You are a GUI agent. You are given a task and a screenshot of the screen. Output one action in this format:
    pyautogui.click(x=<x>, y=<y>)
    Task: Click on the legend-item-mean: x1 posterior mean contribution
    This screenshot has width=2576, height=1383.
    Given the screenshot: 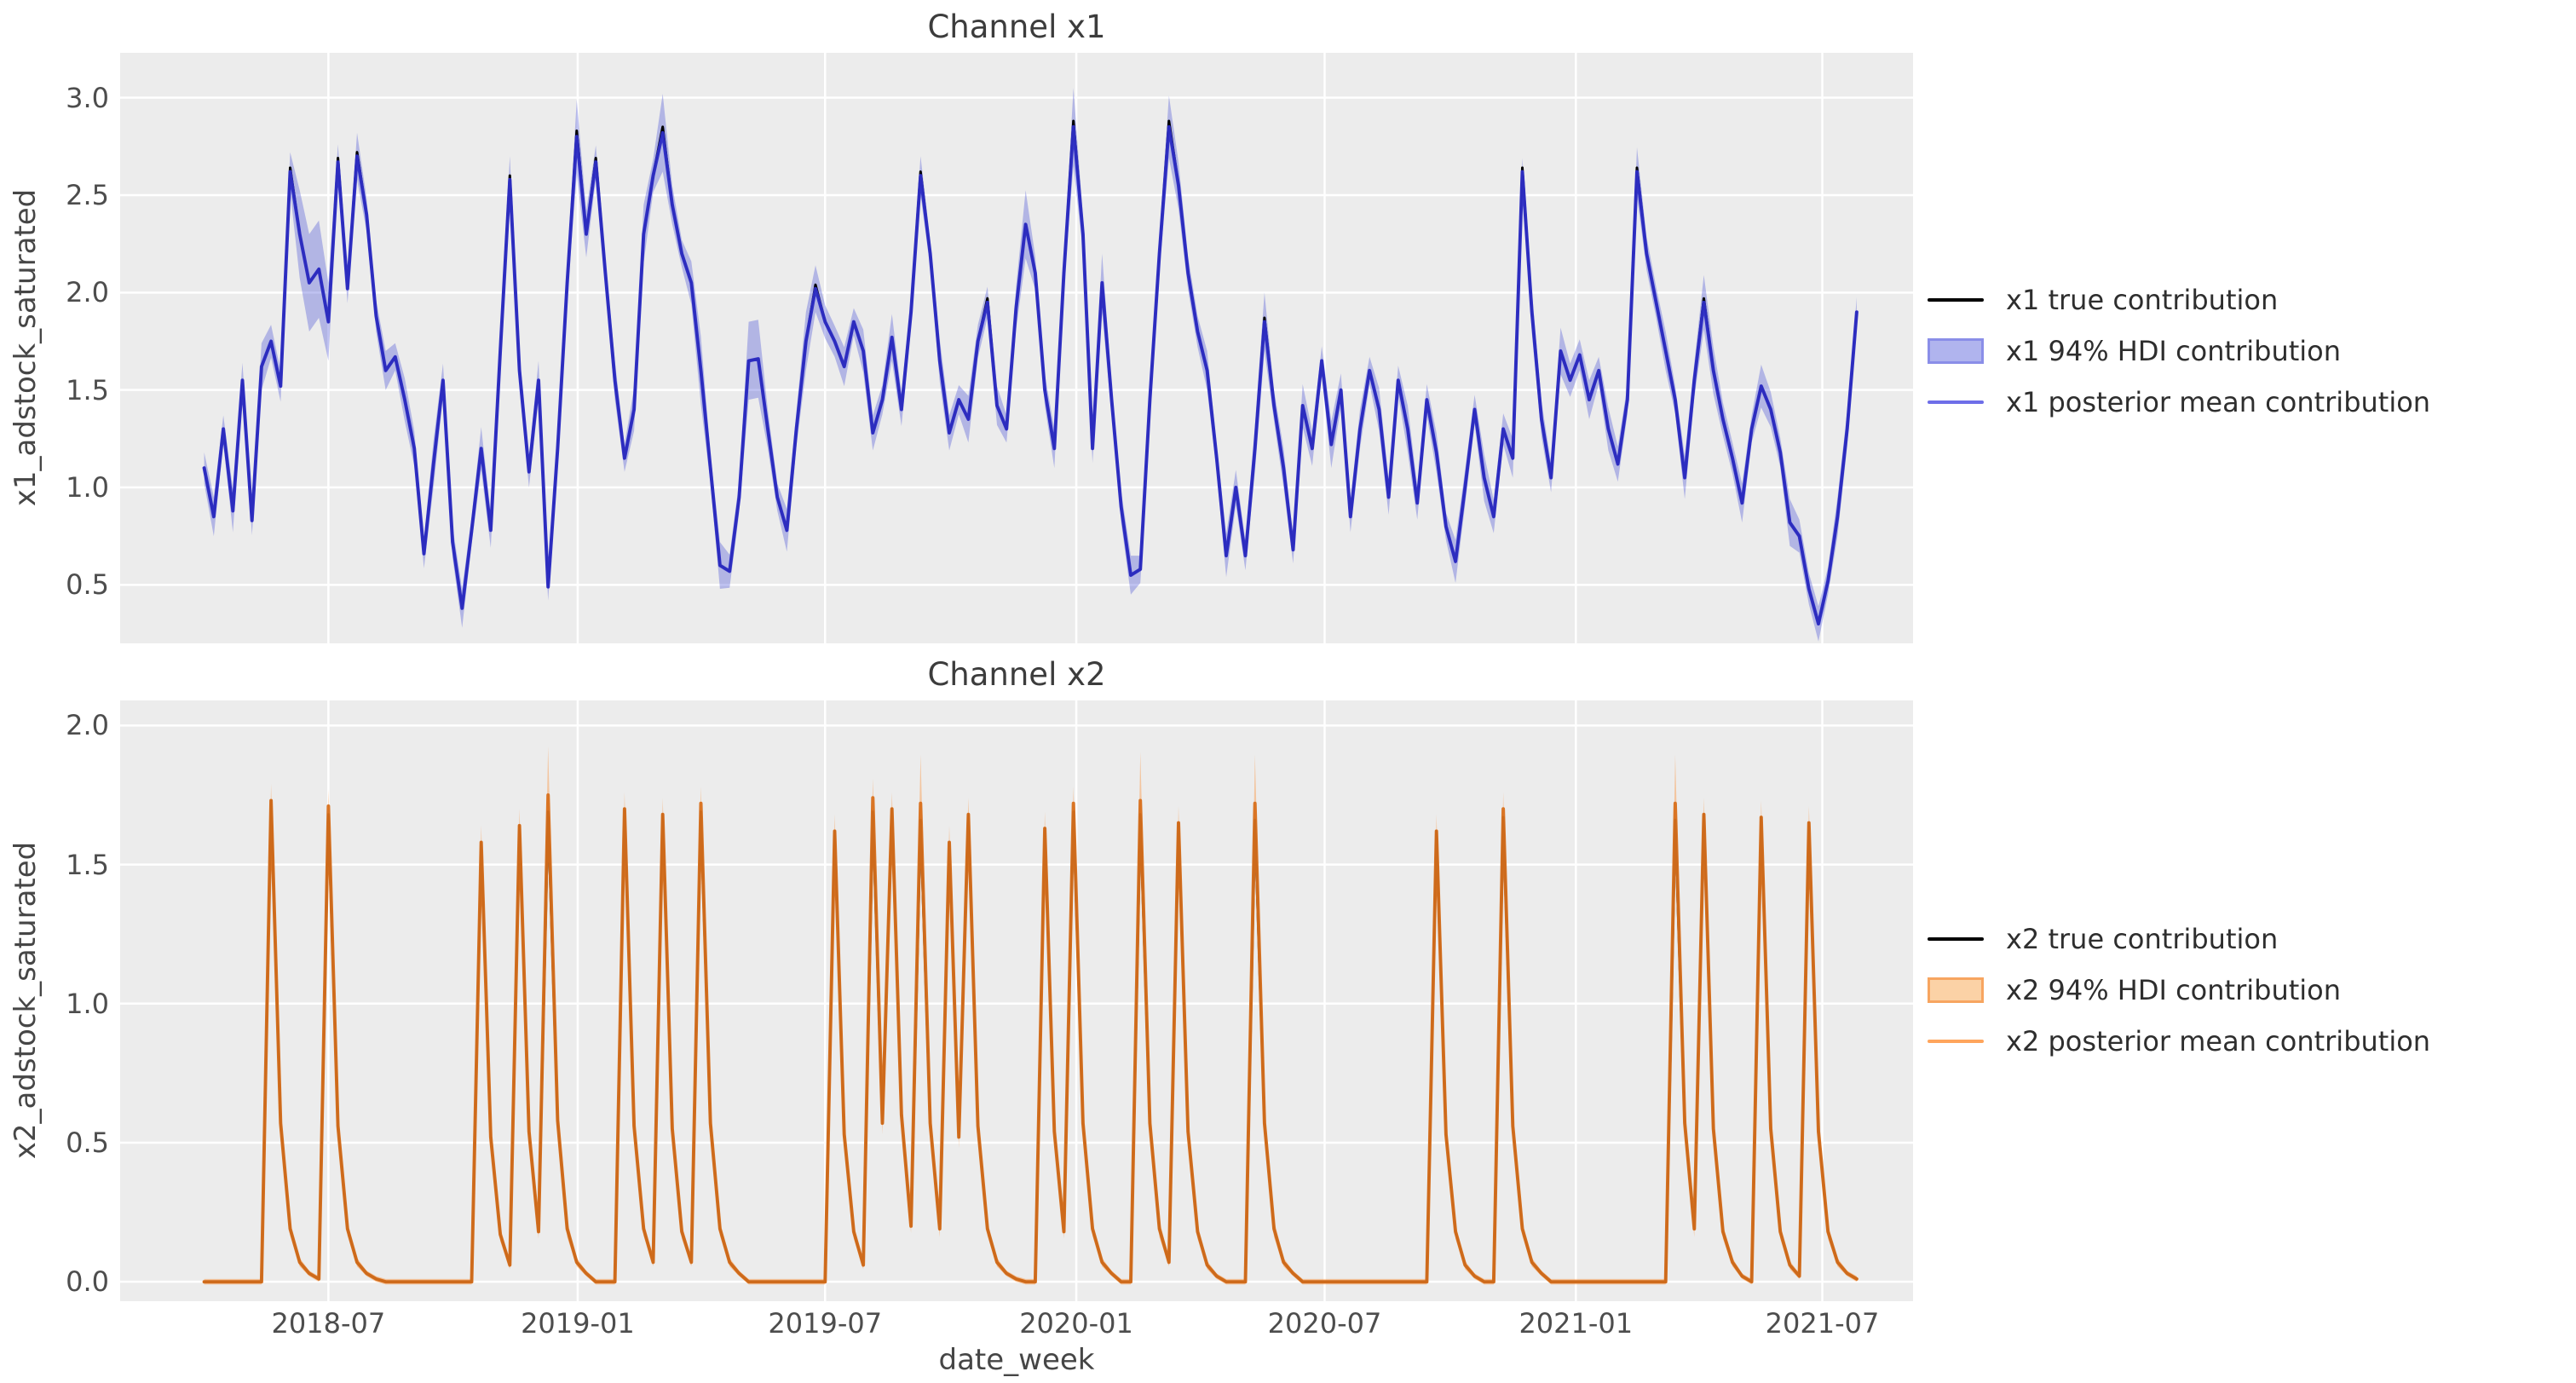 What is the action you would take?
    pyautogui.click(x=2179, y=403)
    